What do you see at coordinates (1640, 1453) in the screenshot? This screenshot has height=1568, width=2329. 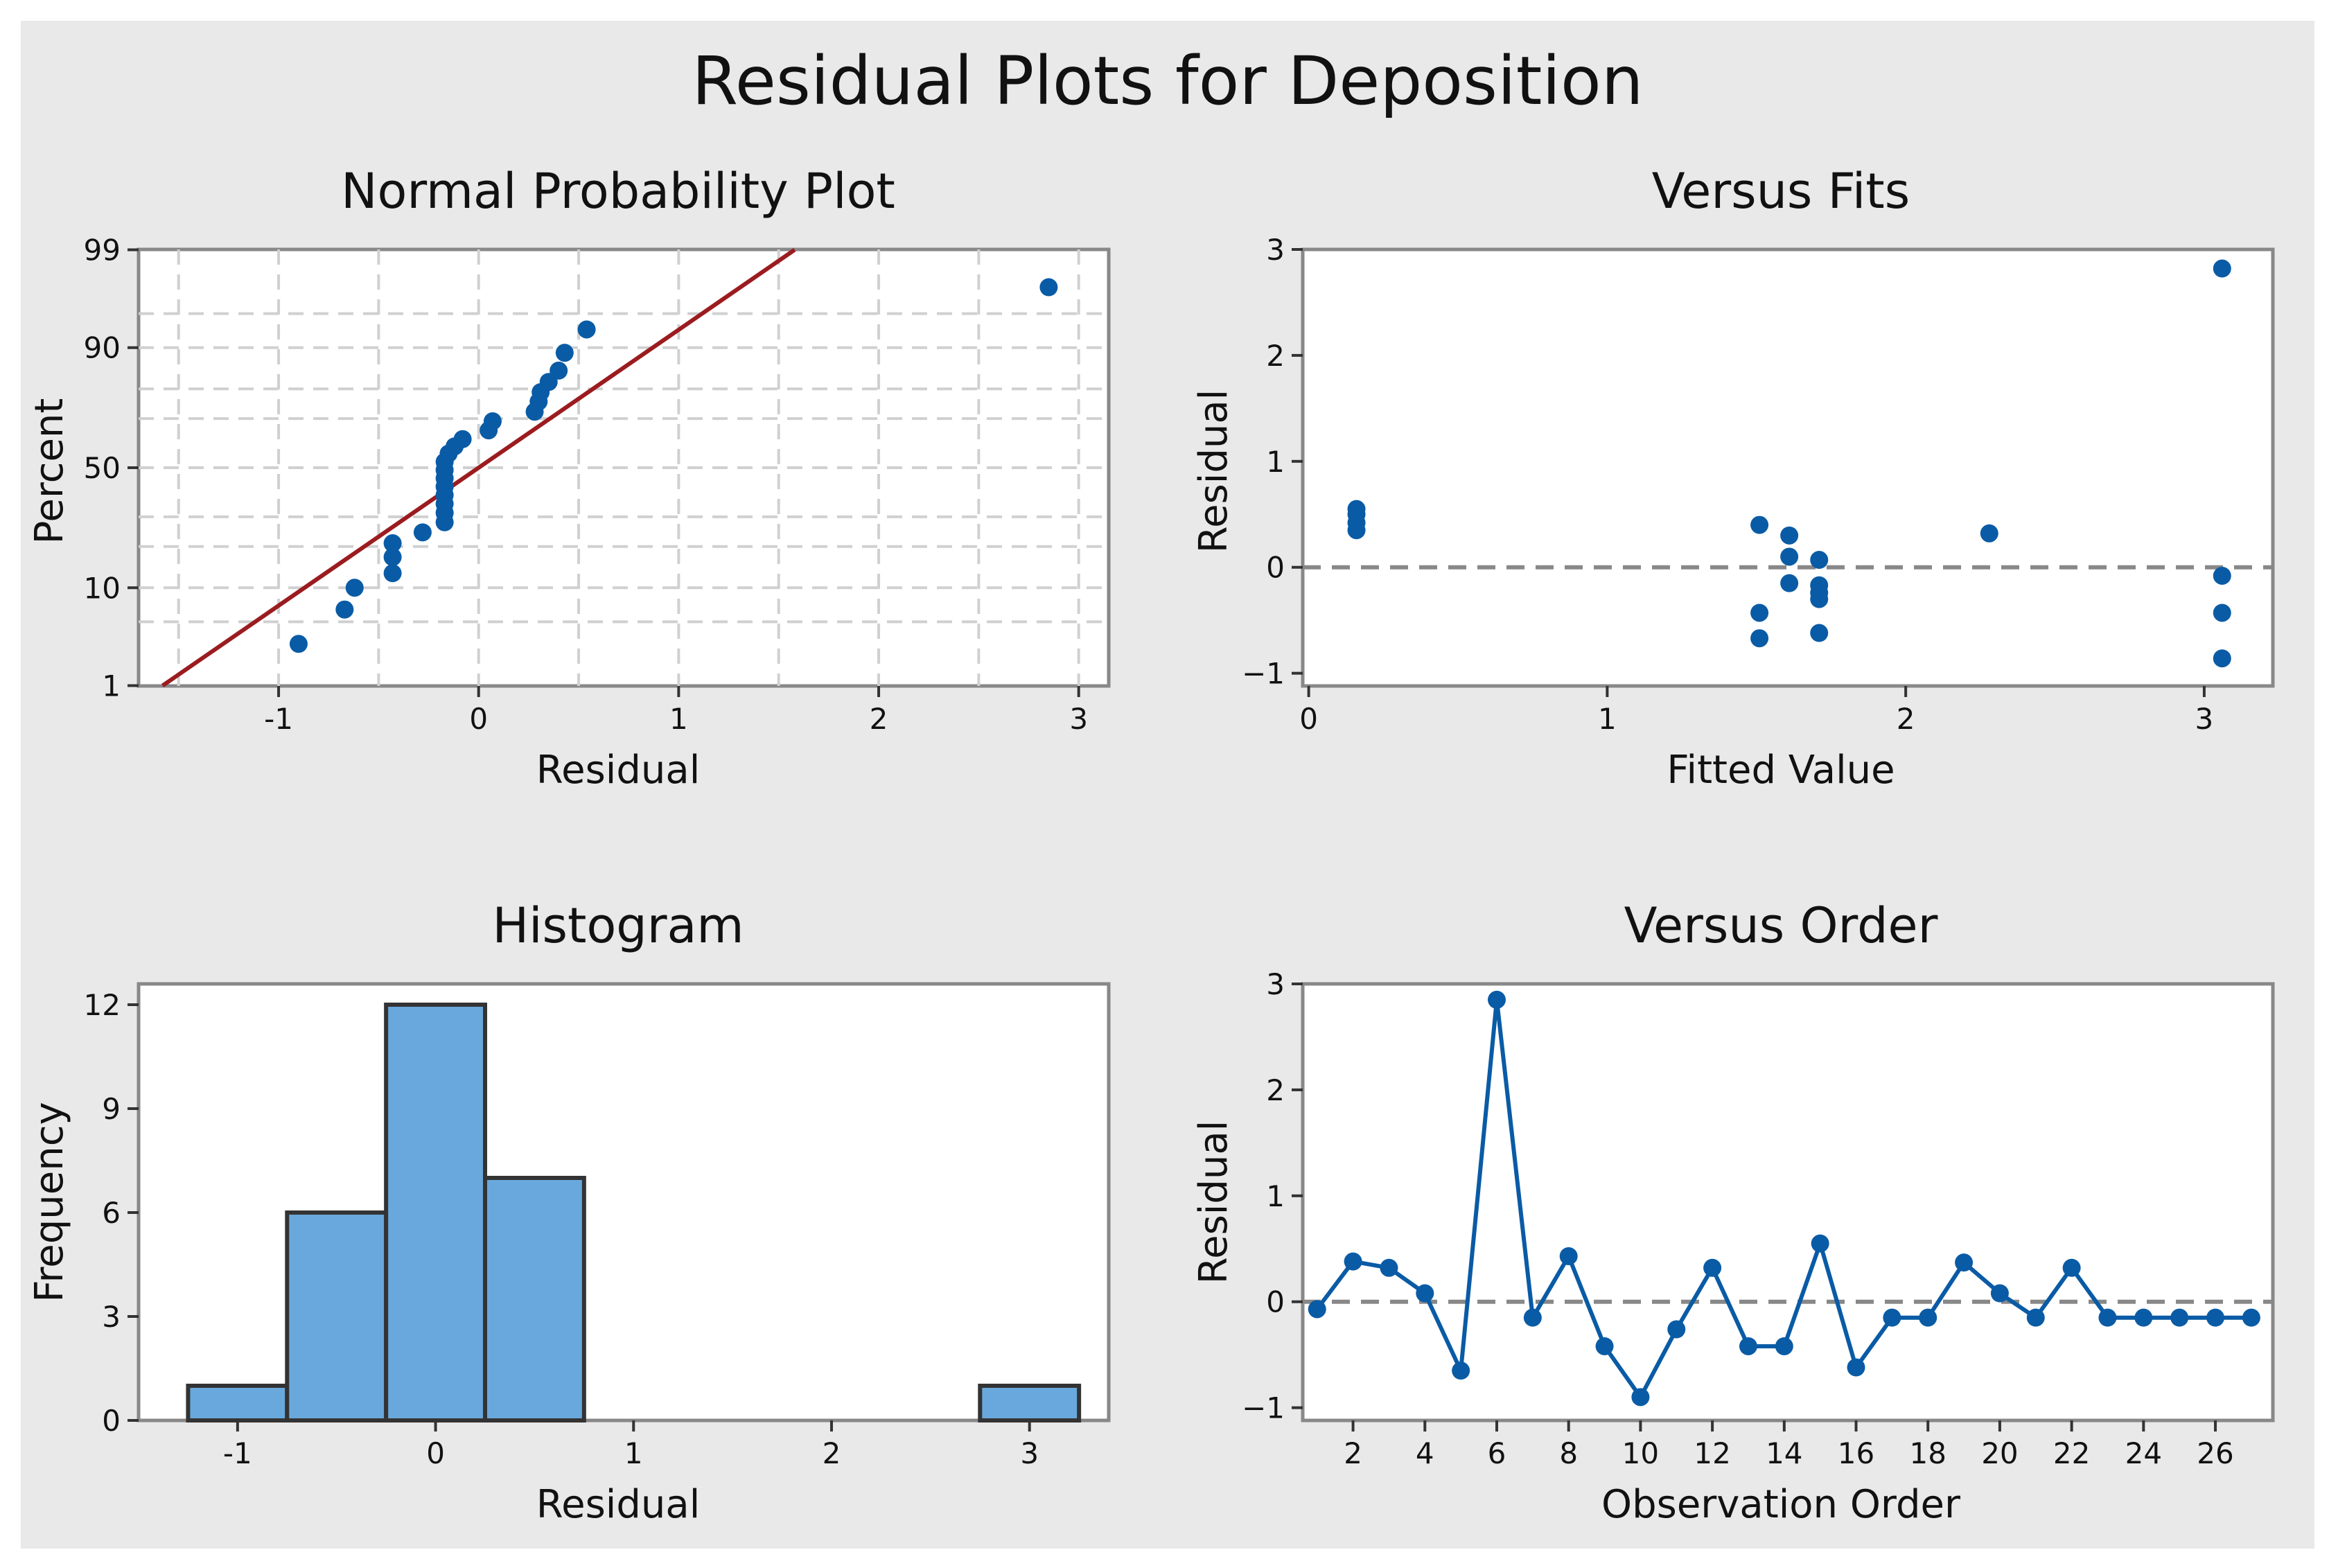 I see `x-tick-label: 10` at bounding box center [1640, 1453].